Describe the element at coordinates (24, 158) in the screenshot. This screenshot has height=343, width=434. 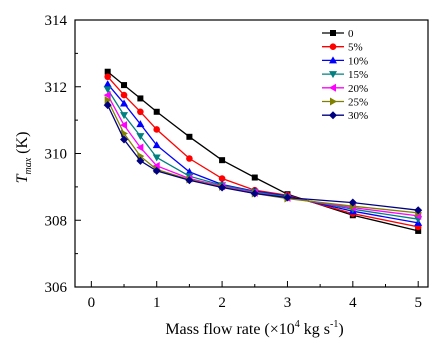
I see `y-axis-title: Tmax (K)` at that location.